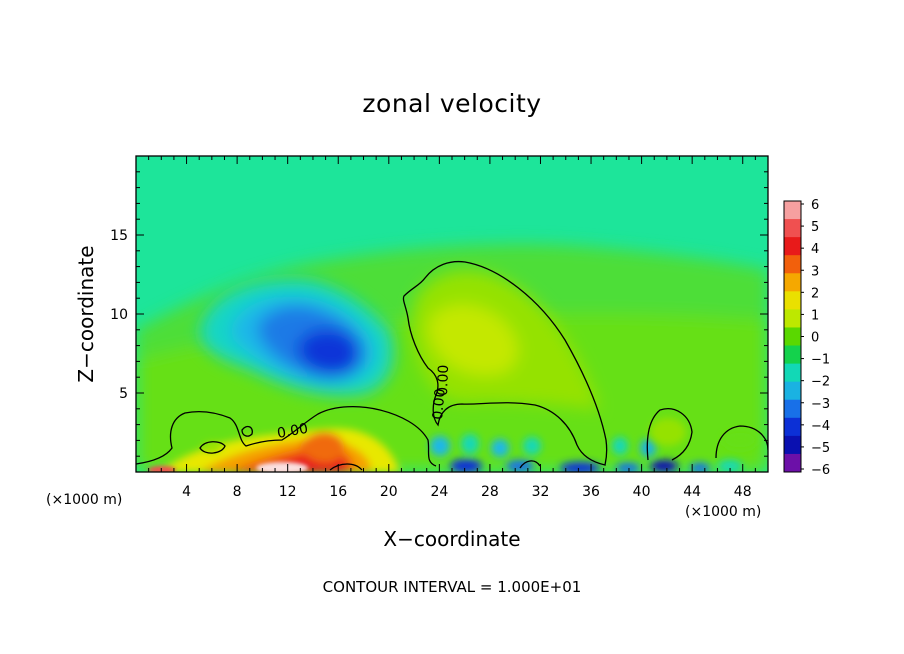  Describe the element at coordinates (297, 337) in the screenshot. I see `field-negative-region` at that location.